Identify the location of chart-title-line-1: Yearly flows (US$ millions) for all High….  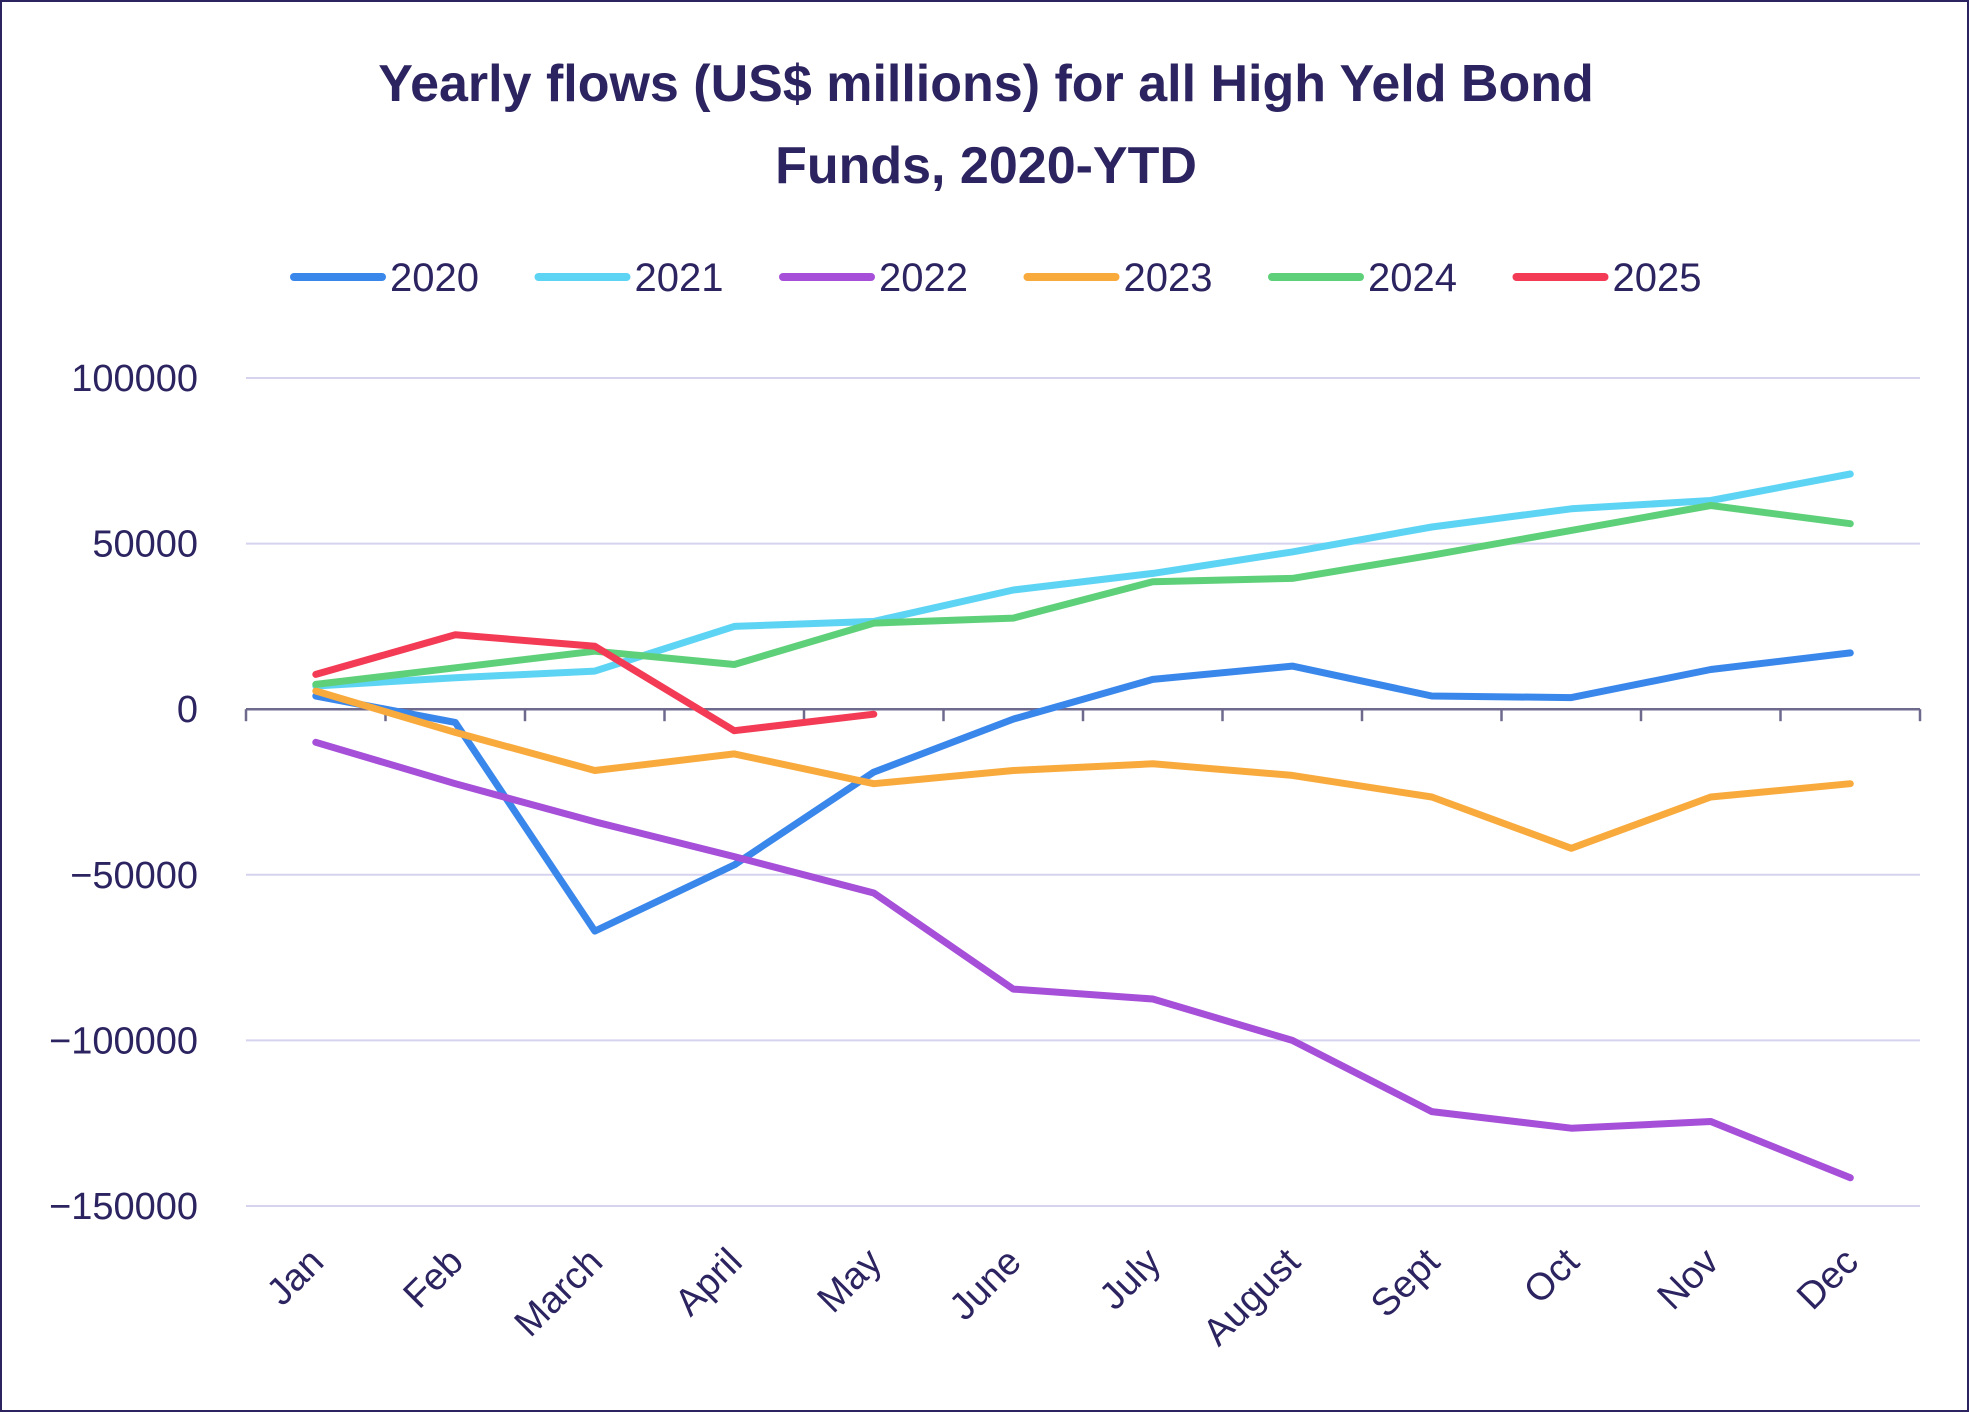
(986, 84).